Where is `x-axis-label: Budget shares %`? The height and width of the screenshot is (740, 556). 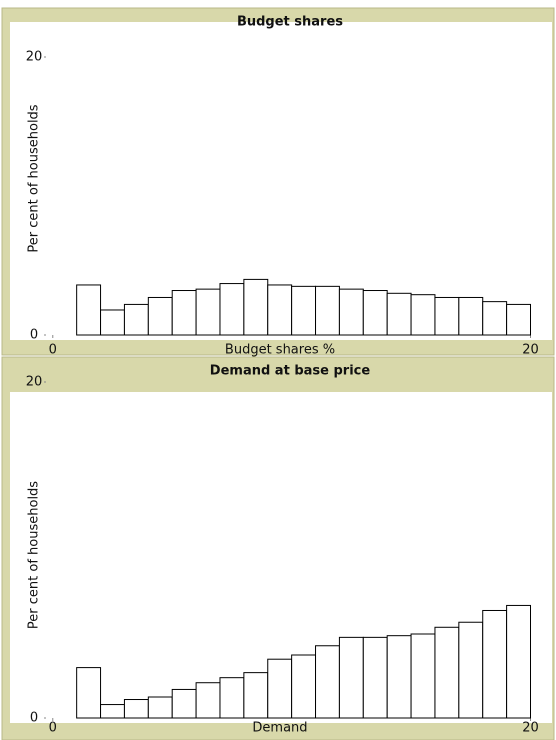
x-axis-label: Budget shares % is located at coordinates (280, 350).